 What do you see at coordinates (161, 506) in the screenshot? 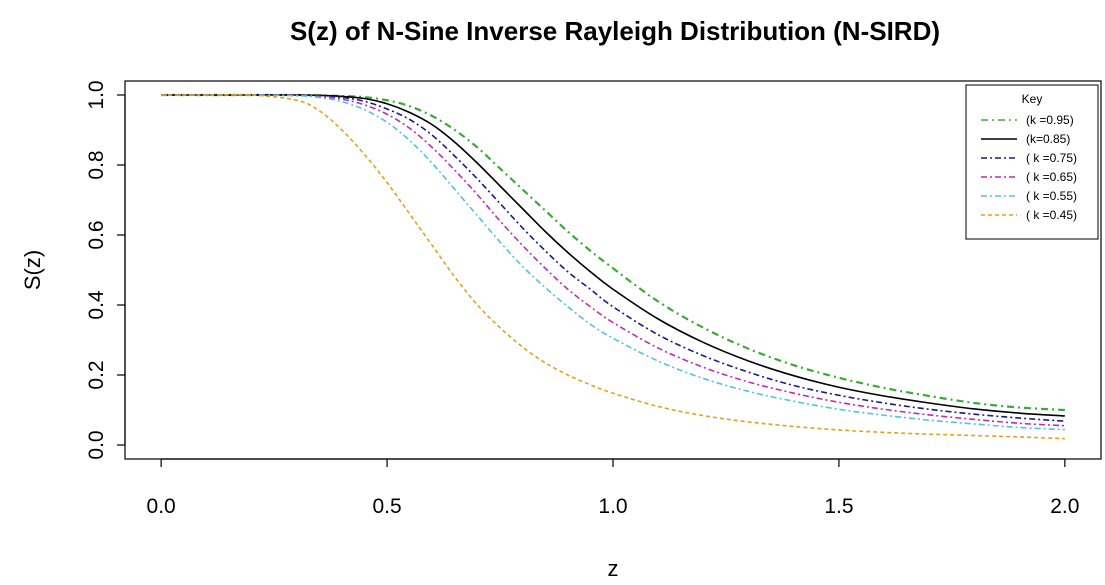
I see `x-tick-label: 0.0` at bounding box center [161, 506].